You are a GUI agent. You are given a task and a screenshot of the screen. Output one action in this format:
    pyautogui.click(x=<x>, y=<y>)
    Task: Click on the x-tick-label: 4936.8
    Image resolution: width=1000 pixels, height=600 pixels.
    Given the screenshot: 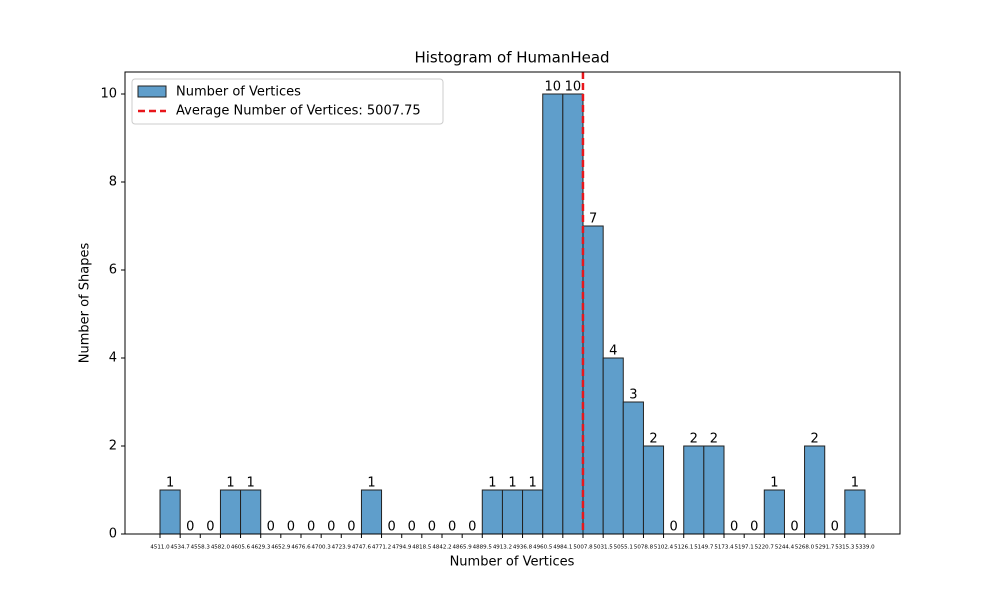 What is the action you would take?
    pyautogui.click(x=523, y=548)
    